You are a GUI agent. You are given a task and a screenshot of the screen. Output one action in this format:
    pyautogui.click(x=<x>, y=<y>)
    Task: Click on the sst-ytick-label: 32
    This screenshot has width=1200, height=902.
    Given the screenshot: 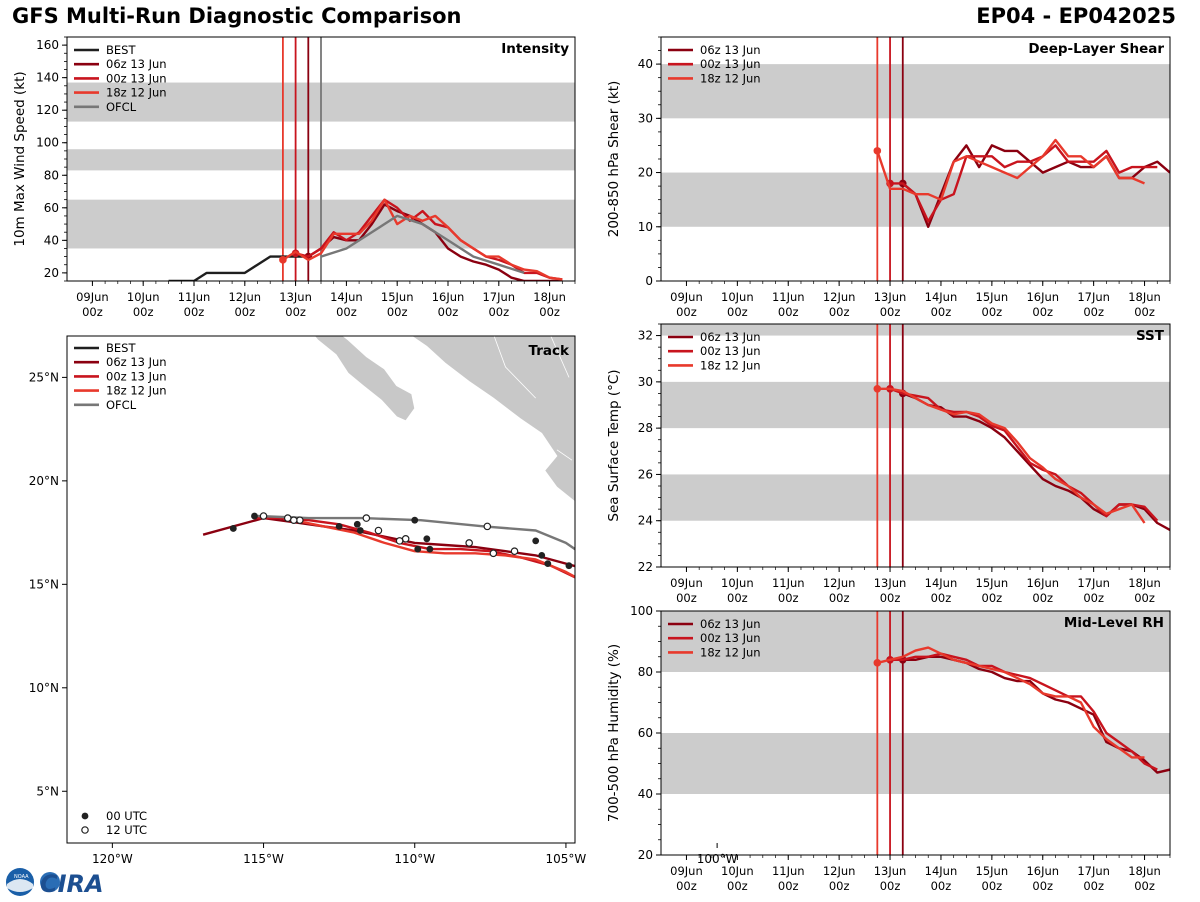 What is the action you would take?
    pyautogui.click(x=645, y=336)
    